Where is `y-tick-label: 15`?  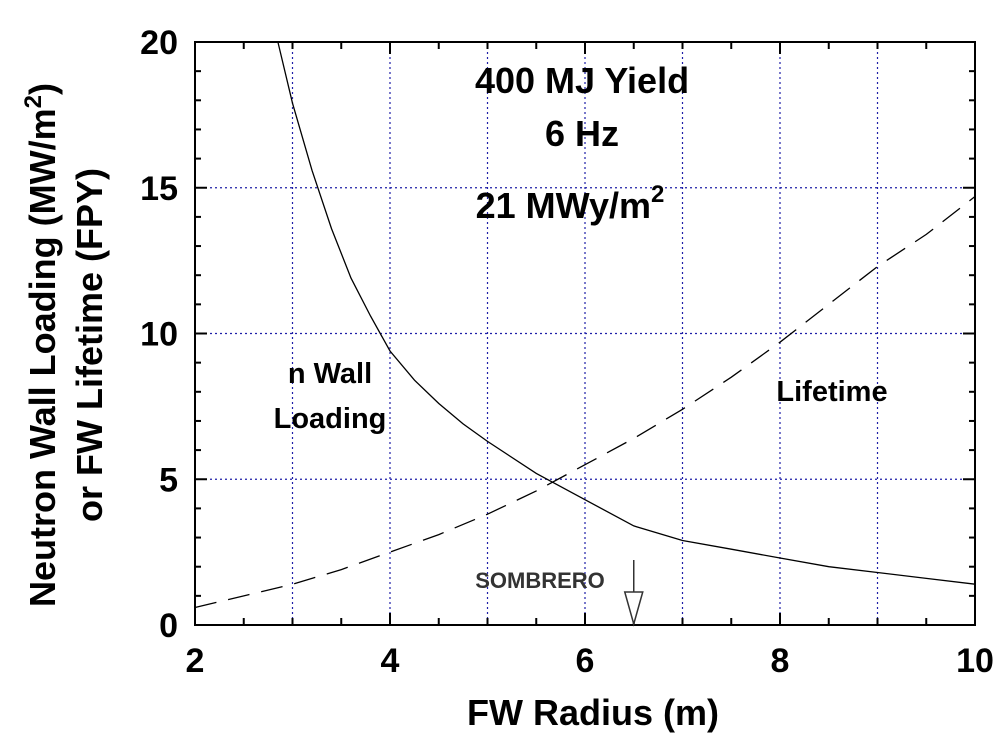
y-tick-label: 15 is located at coordinates (159, 189).